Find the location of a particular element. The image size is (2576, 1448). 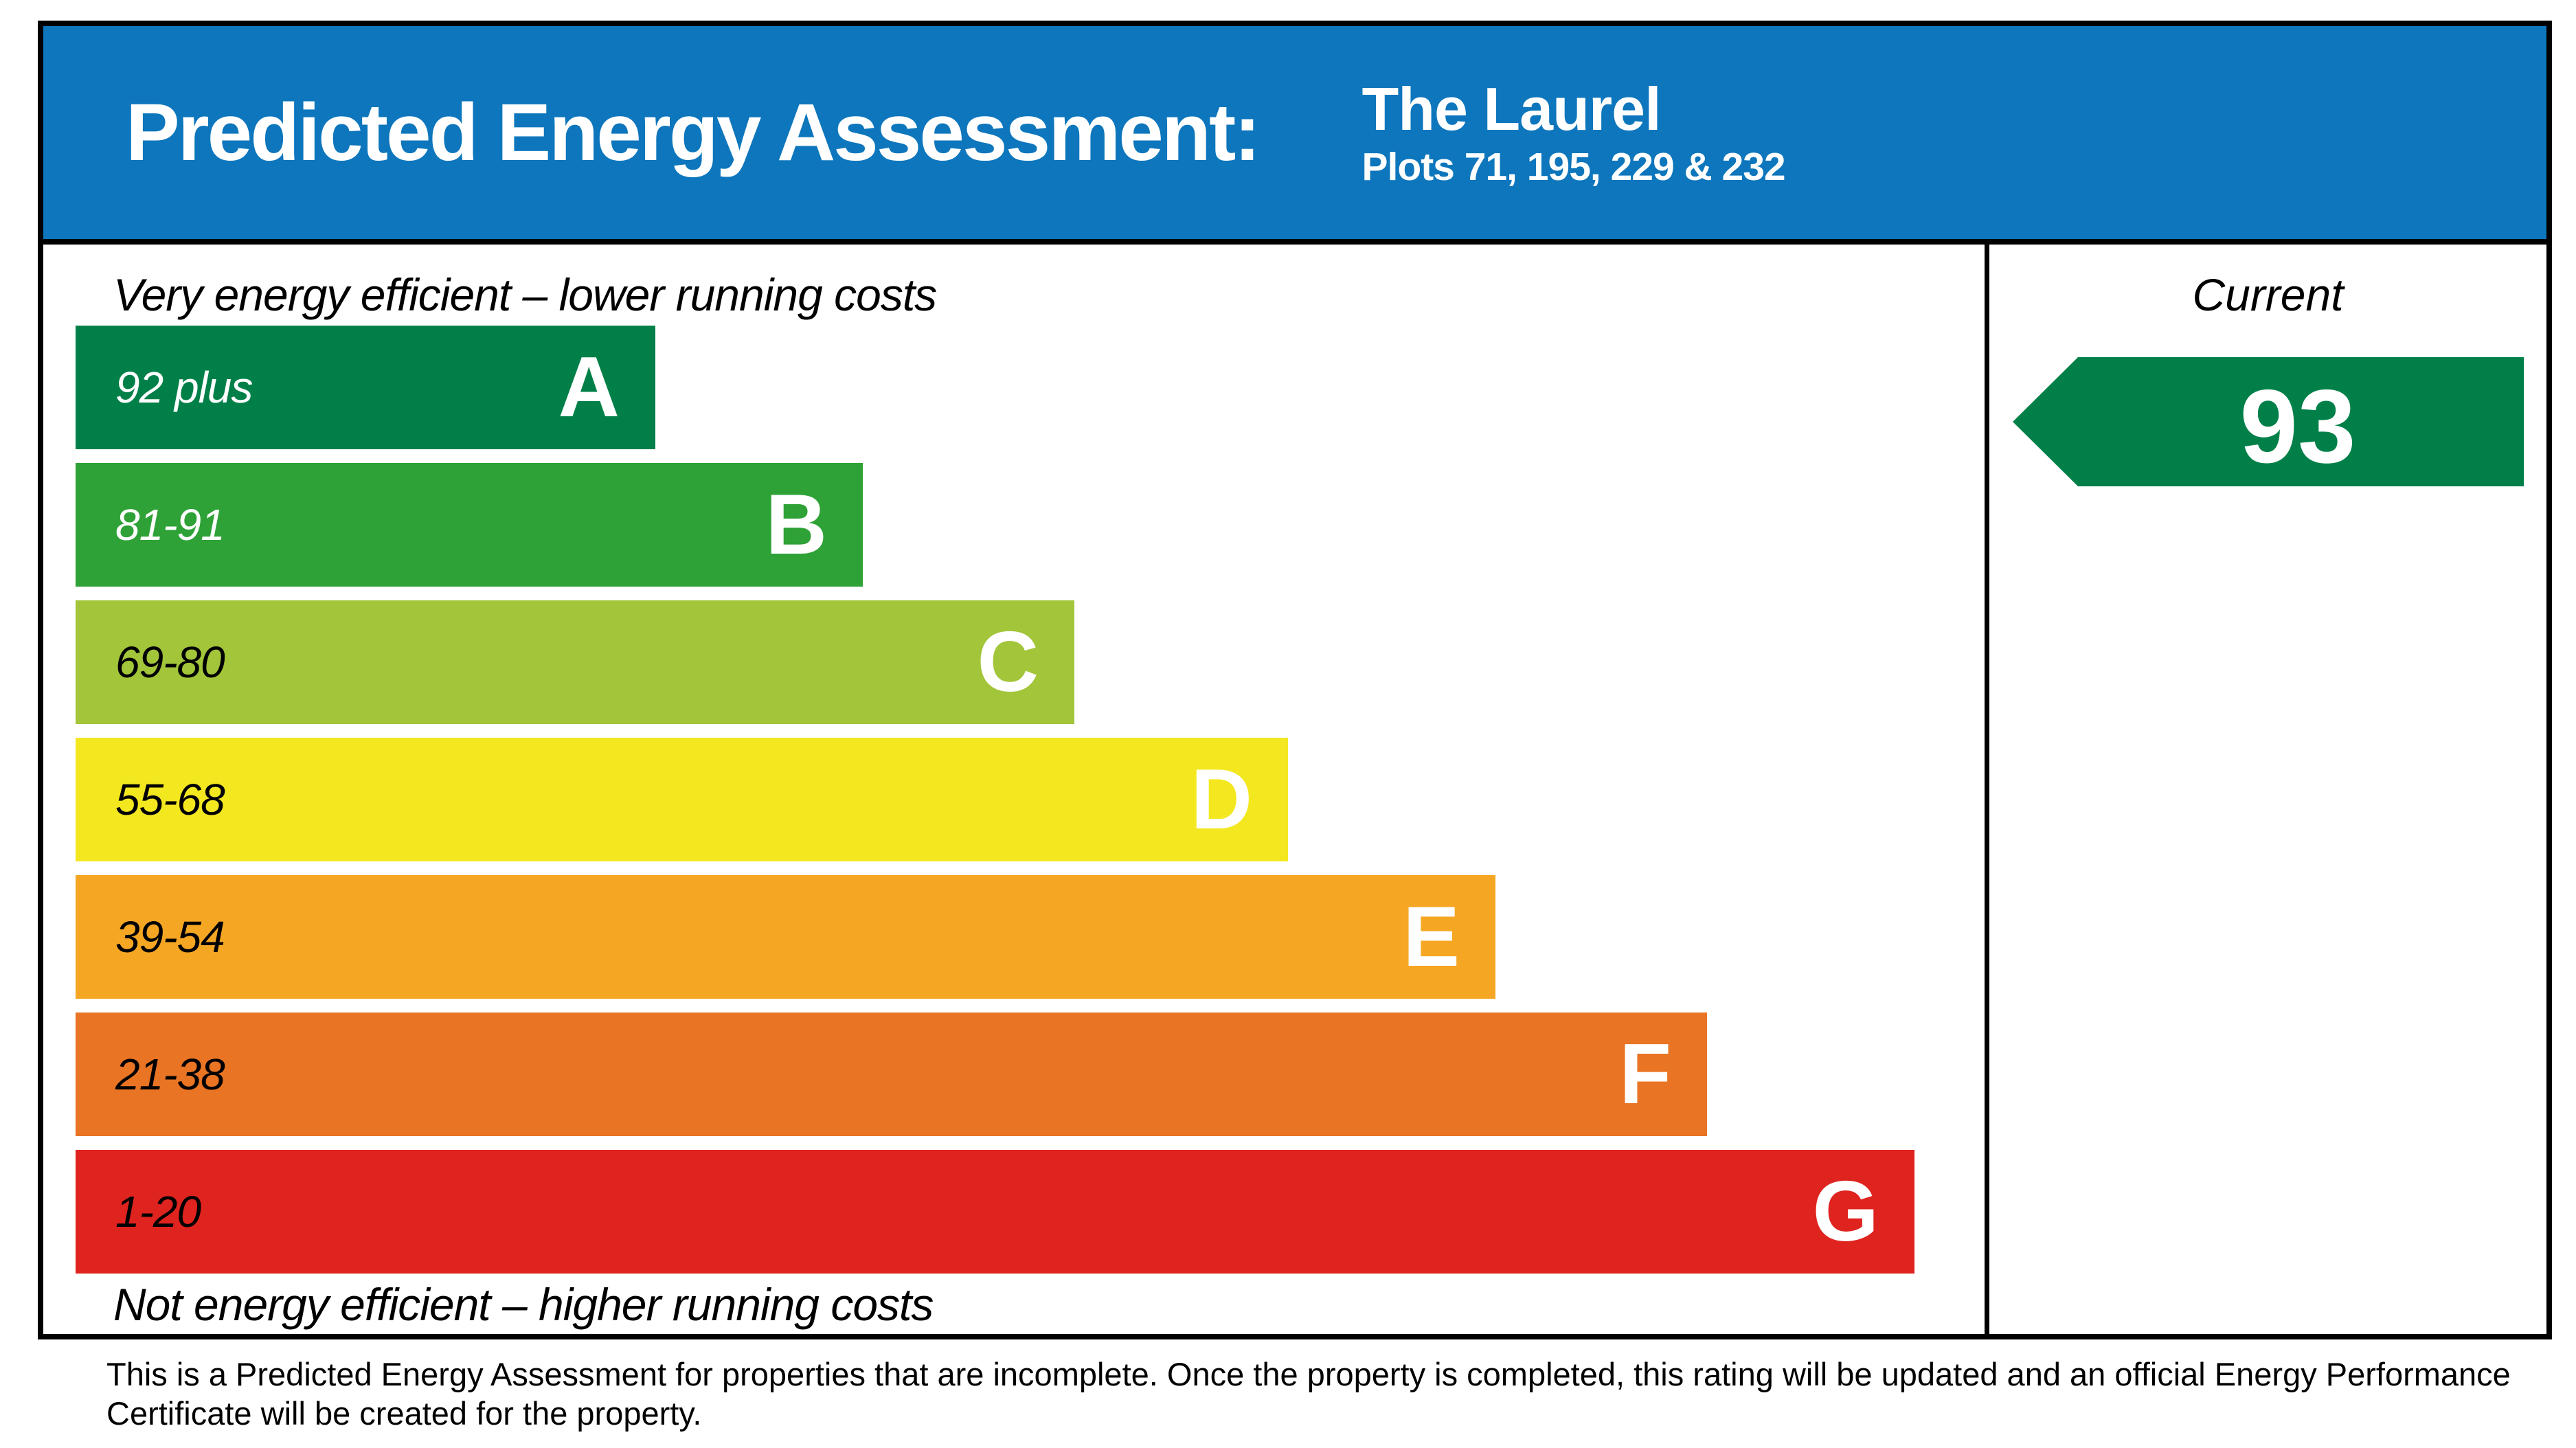

current-heading: Current is located at coordinates (2268, 294).